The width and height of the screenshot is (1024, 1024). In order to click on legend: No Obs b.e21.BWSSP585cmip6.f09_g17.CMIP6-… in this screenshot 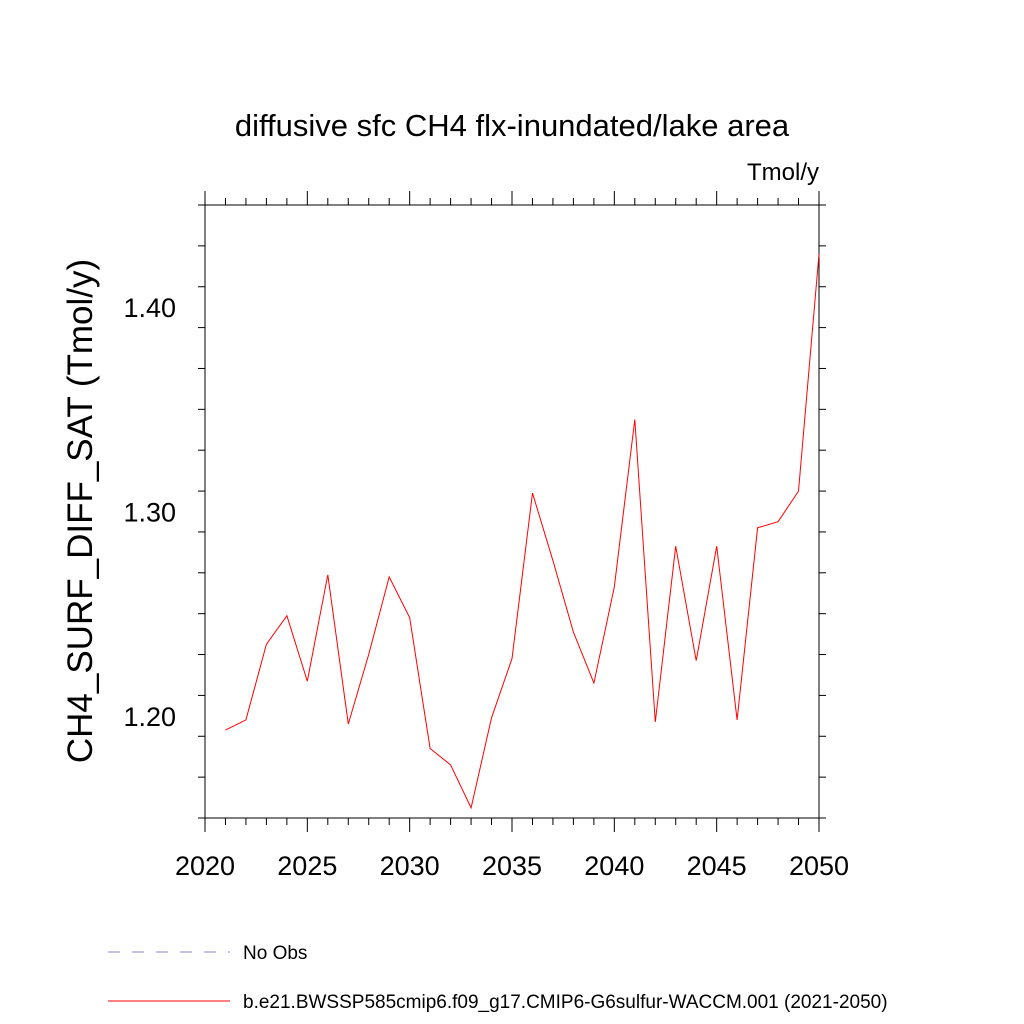, I will do `click(498, 978)`.